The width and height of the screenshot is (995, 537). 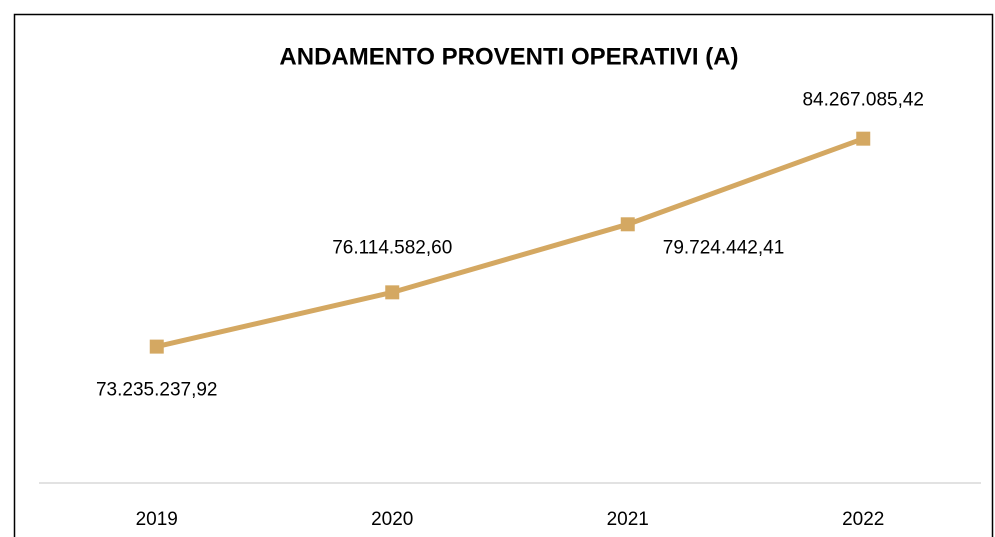 What do you see at coordinates (157, 390) in the screenshot?
I see `data-label: 73.235.237,92` at bounding box center [157, 390].